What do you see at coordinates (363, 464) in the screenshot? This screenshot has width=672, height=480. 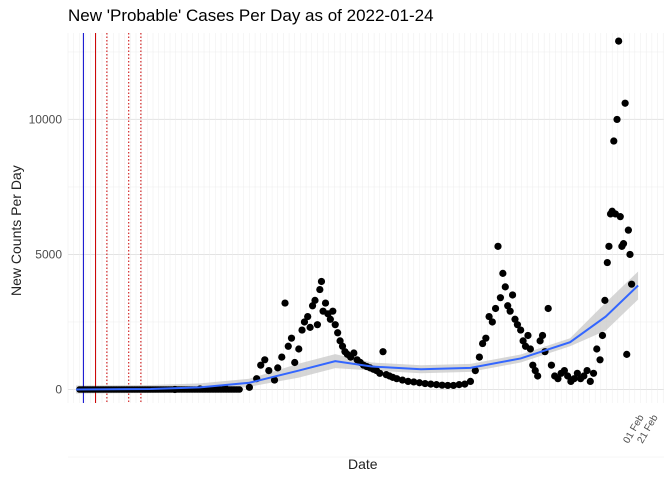 I see `x-axis-label: Date` at bounding box center [363, 464].